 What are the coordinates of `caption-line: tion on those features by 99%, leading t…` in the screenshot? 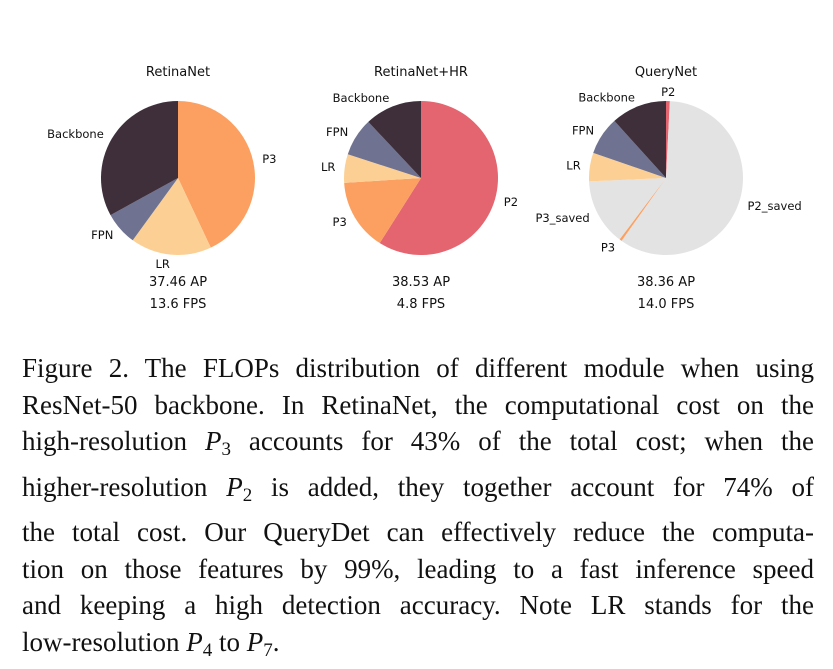 It's located at (418, 569).